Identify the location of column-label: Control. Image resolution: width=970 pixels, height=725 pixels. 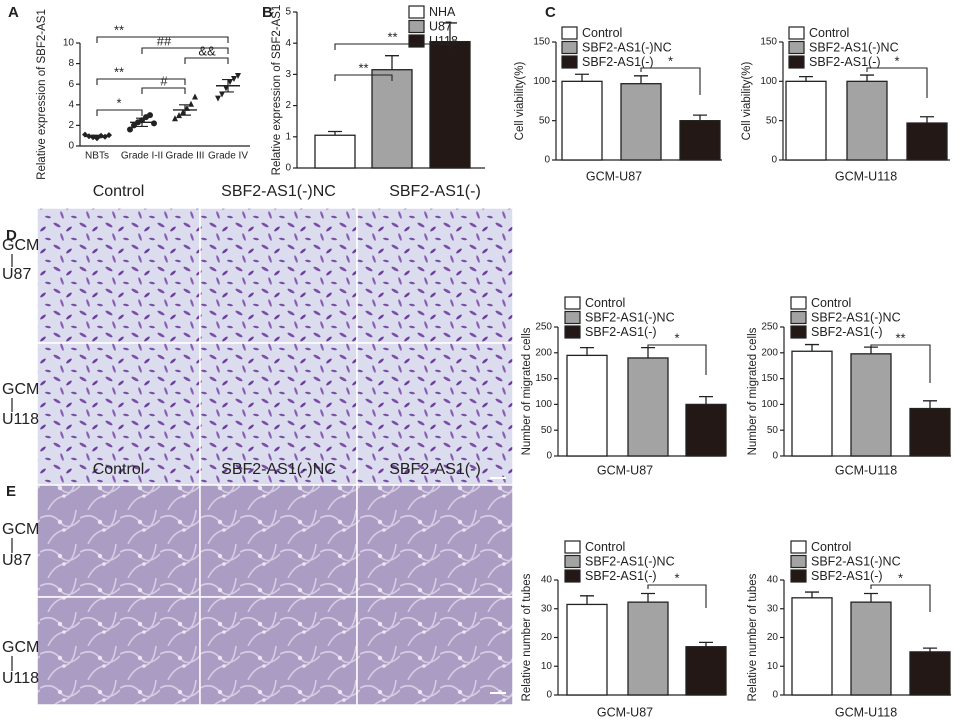
(119, 191).